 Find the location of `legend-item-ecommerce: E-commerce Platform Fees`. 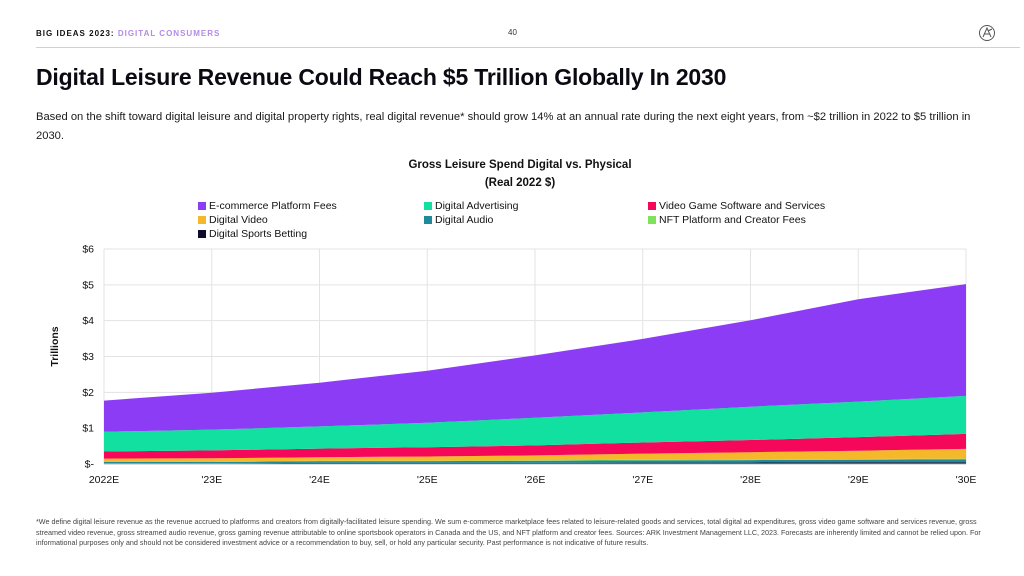

legend-item-ecommerce: E-commerce Platform Fees is located at coordinates (267, 206).